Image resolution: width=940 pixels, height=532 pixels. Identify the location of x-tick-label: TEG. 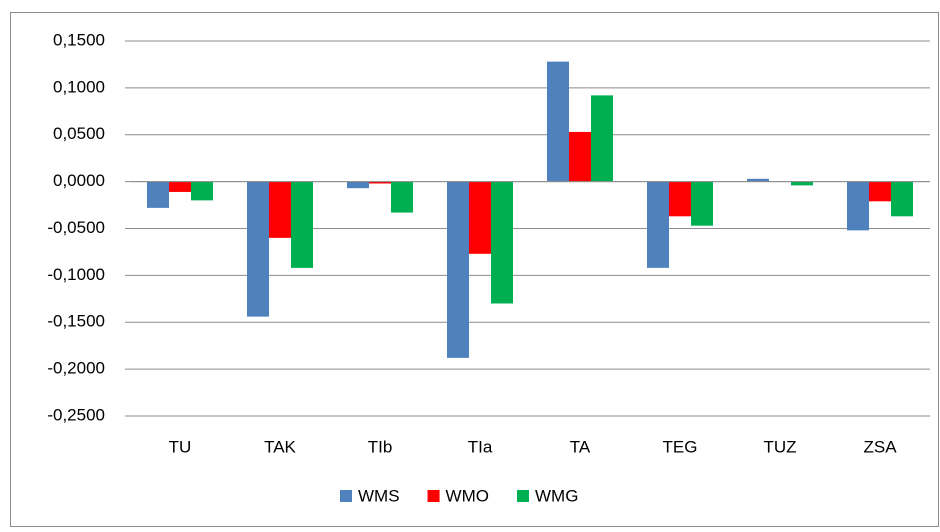
(680, 446).